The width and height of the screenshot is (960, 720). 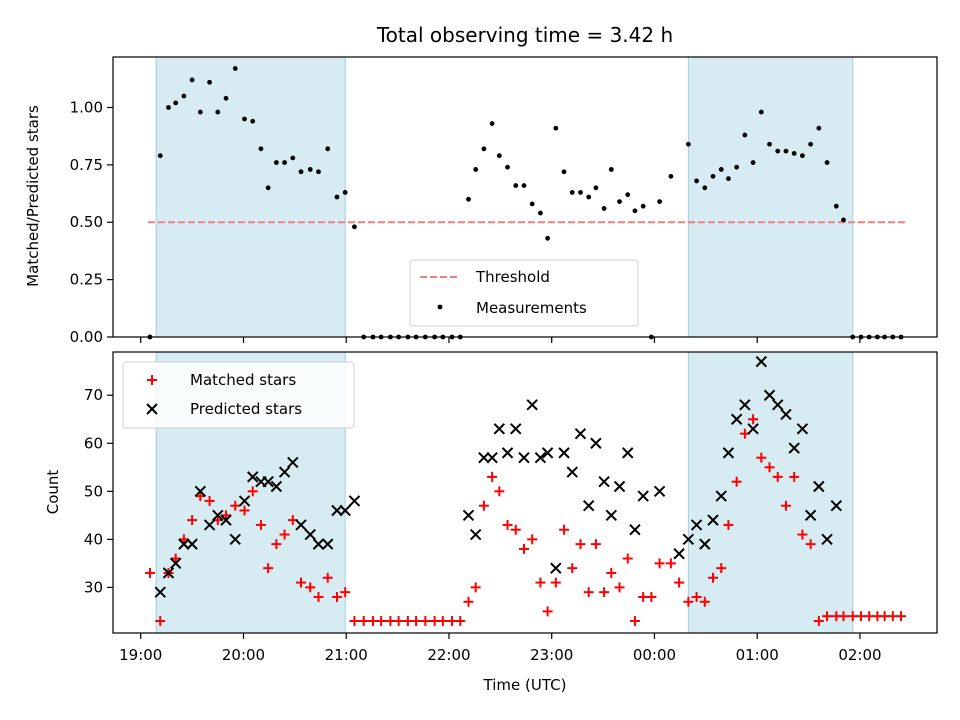 What do you see at coordinates (93, 491) in the screenshot?
I see `y-tick-label: 50` at bounding box center [93, 491].